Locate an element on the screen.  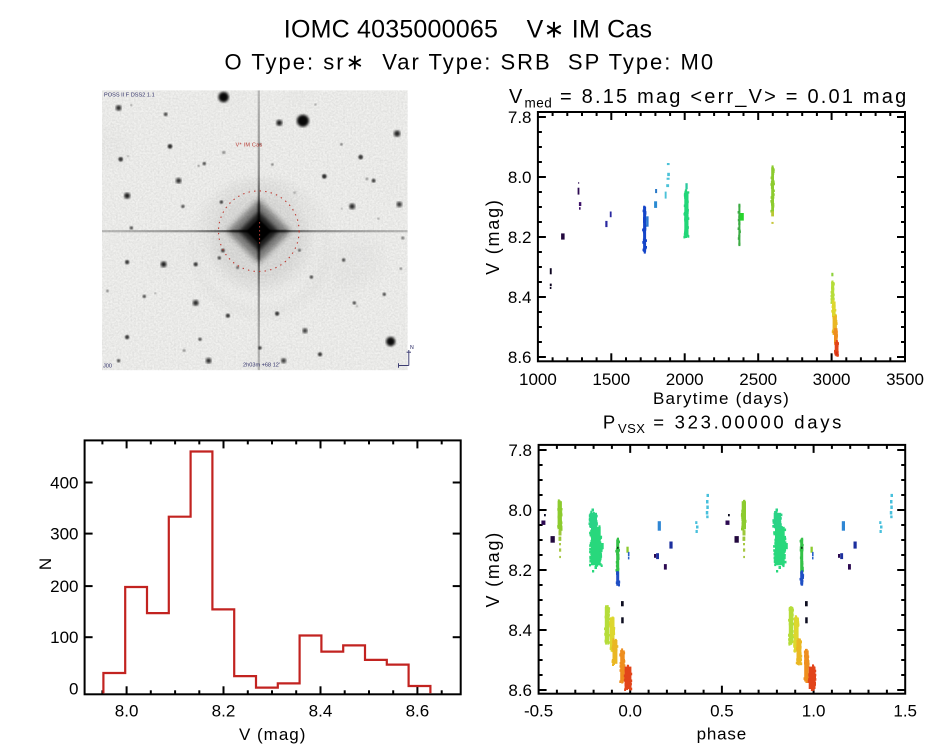
svg-text:O Type: sr∗ Var Type: SRB SP: O Type: sr∗ Var Type: SRB SP Type: M0 is located at coordinates (470, 62).